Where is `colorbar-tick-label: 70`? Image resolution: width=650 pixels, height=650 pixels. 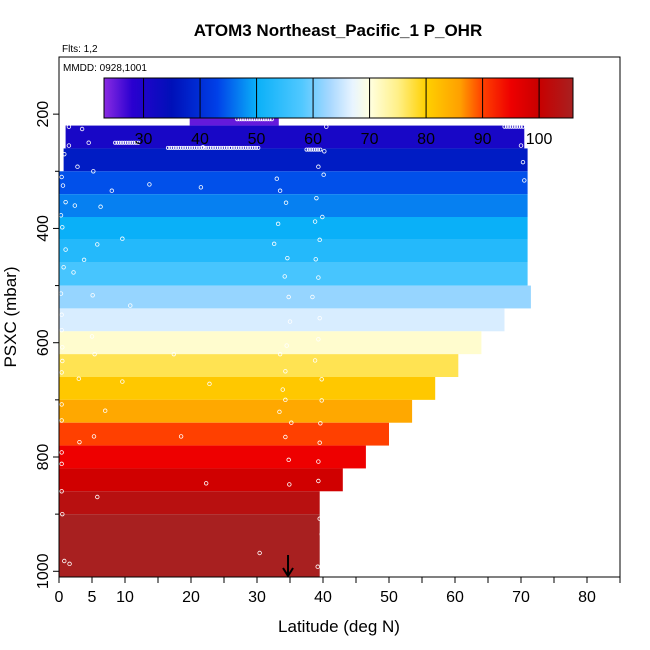
colorbar-tick-label: 70 is located at coordinates (370, 139).